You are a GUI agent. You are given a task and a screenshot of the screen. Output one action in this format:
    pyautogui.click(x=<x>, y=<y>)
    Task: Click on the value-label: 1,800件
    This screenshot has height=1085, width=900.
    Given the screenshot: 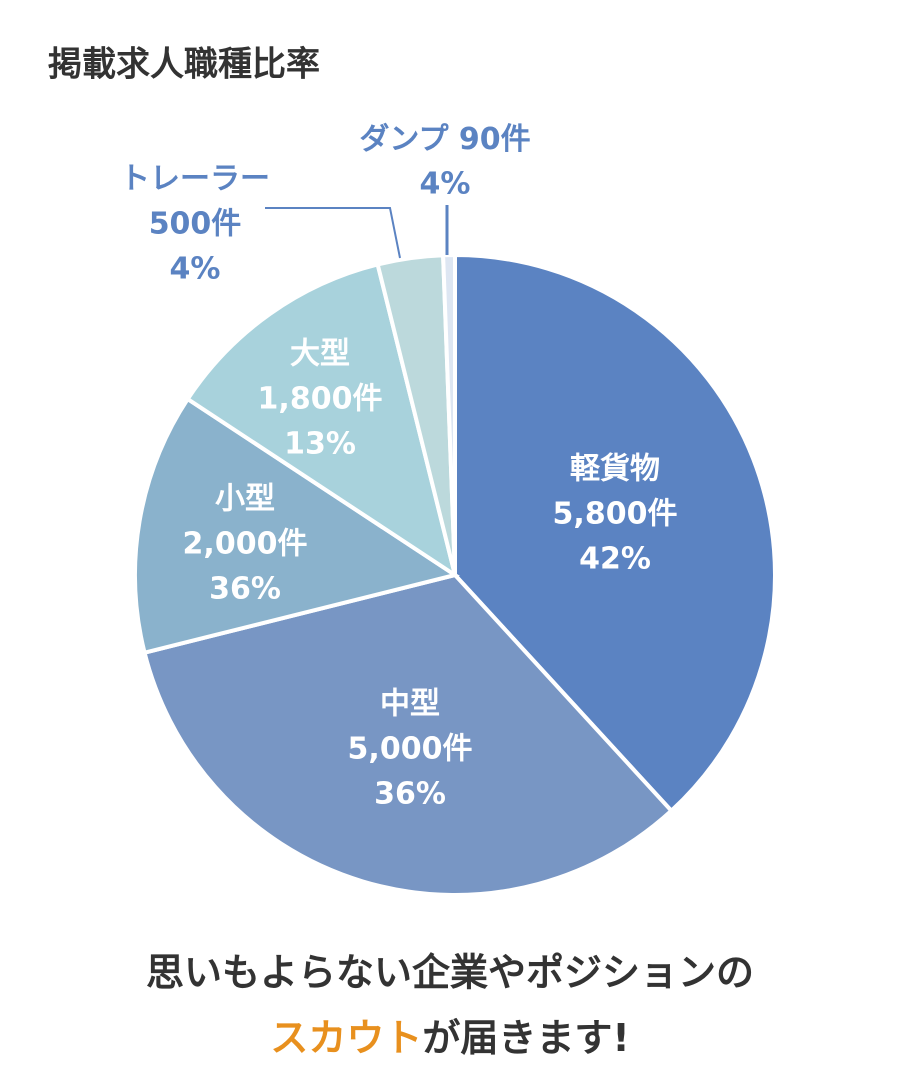 What is the action you would take?
    pyautogui.click(x=320, y=399)
    